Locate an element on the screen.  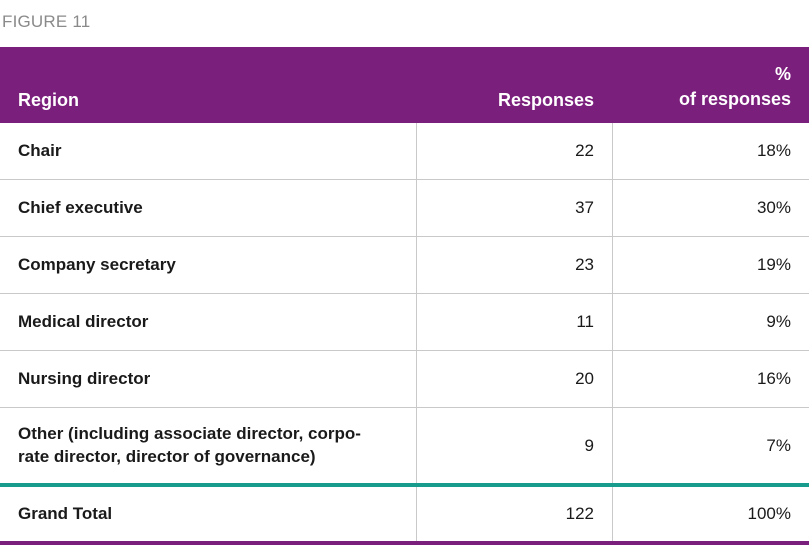
total-label: Grand Total is located at coordinates (65, 513).